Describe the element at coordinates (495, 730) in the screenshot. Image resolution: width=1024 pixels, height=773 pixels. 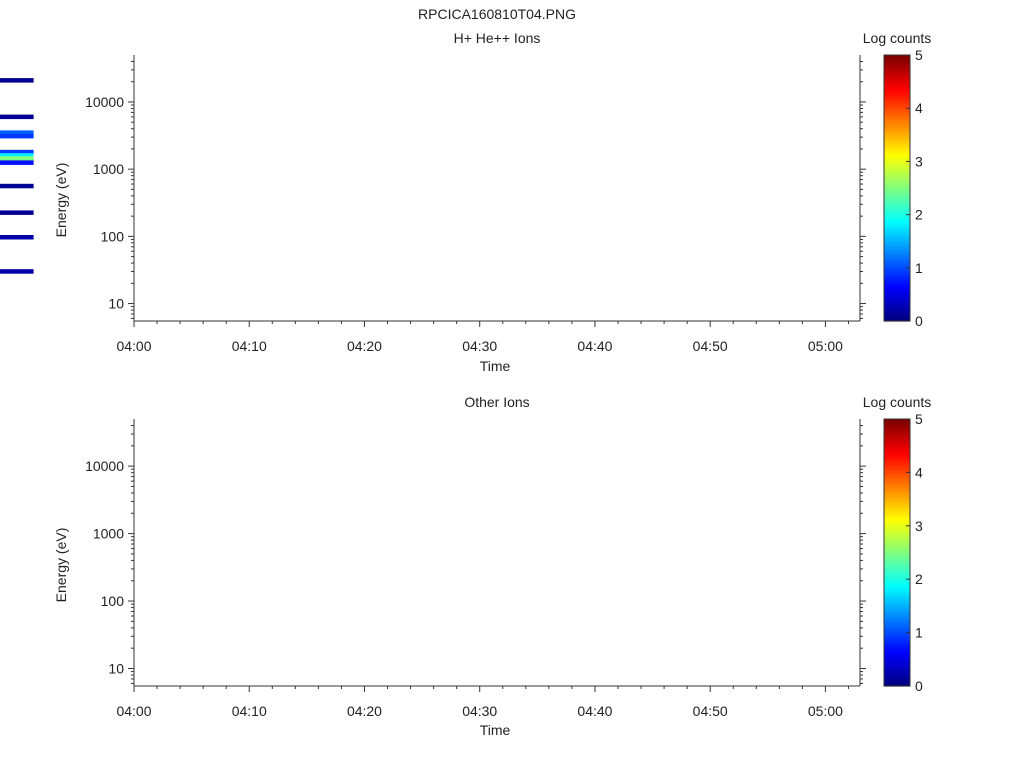
I see `x-axis-label: Time` at that location.